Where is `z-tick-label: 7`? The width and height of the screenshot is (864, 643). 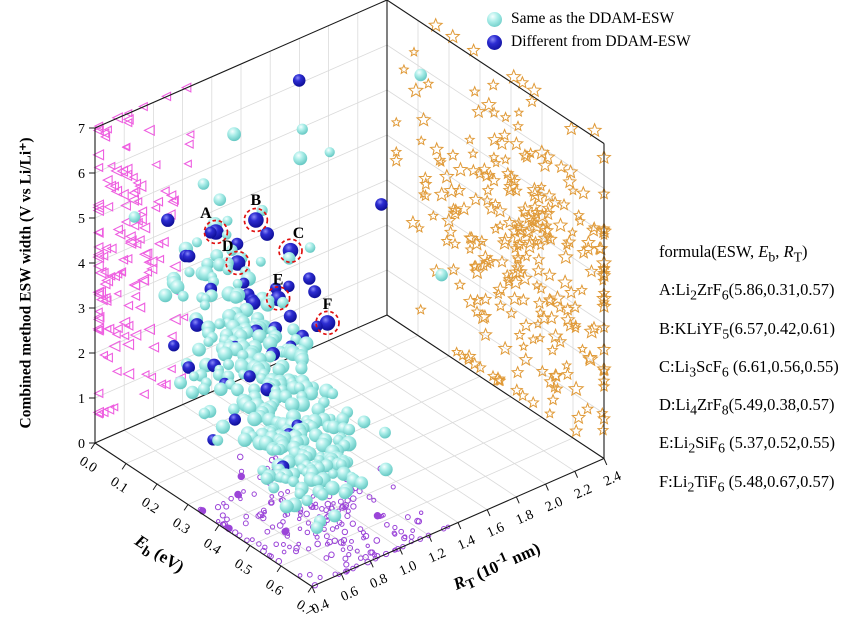
z-tick-label: 7 is located at coordinates (81, 129).